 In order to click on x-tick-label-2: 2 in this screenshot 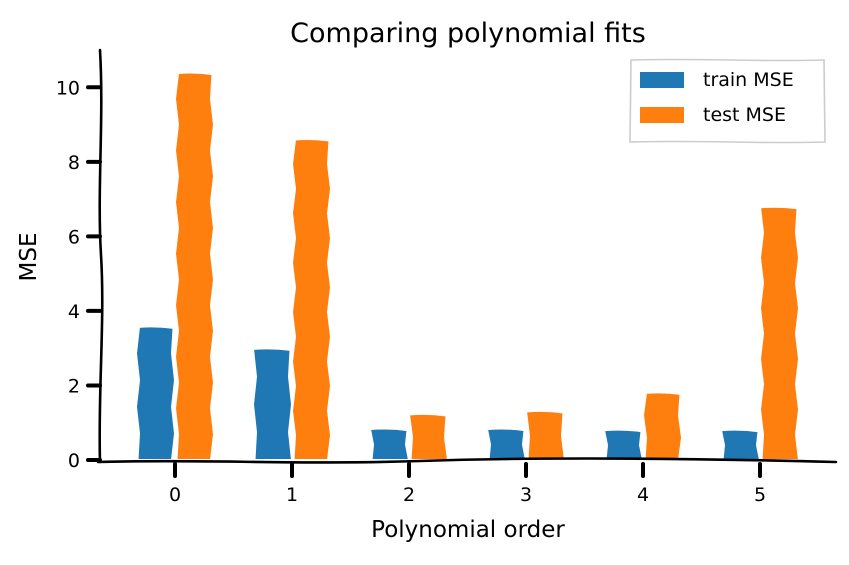, I will do `click(409, 495)`.